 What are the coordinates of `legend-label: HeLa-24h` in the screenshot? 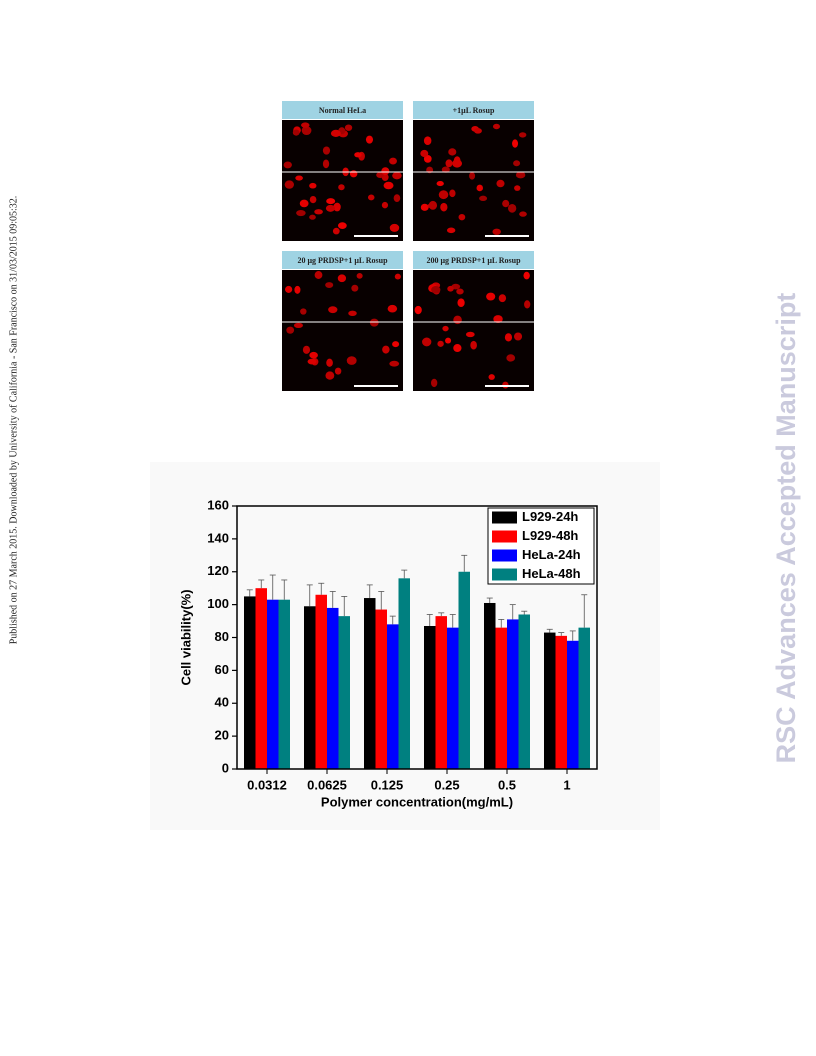 It's located at (551, 554).